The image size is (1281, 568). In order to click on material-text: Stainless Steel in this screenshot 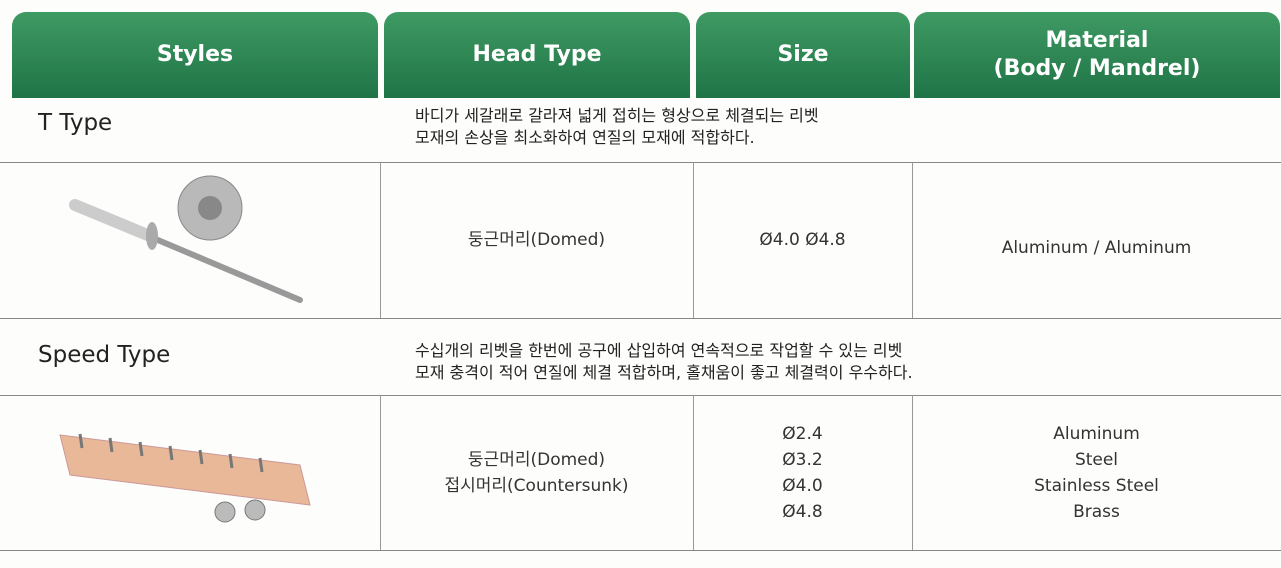, I will do `click(1096, 485)`.